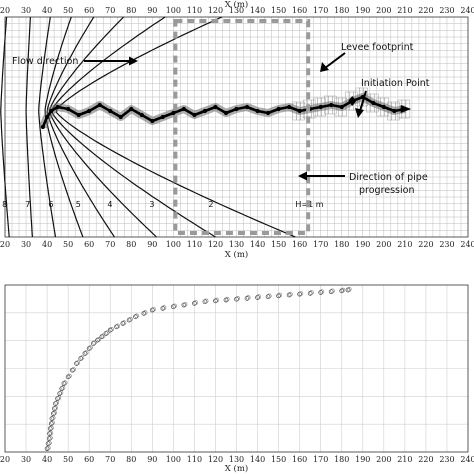 The image size is (474, 474). I want to click on top-tick-label-upper: 40, so click(47, 10).